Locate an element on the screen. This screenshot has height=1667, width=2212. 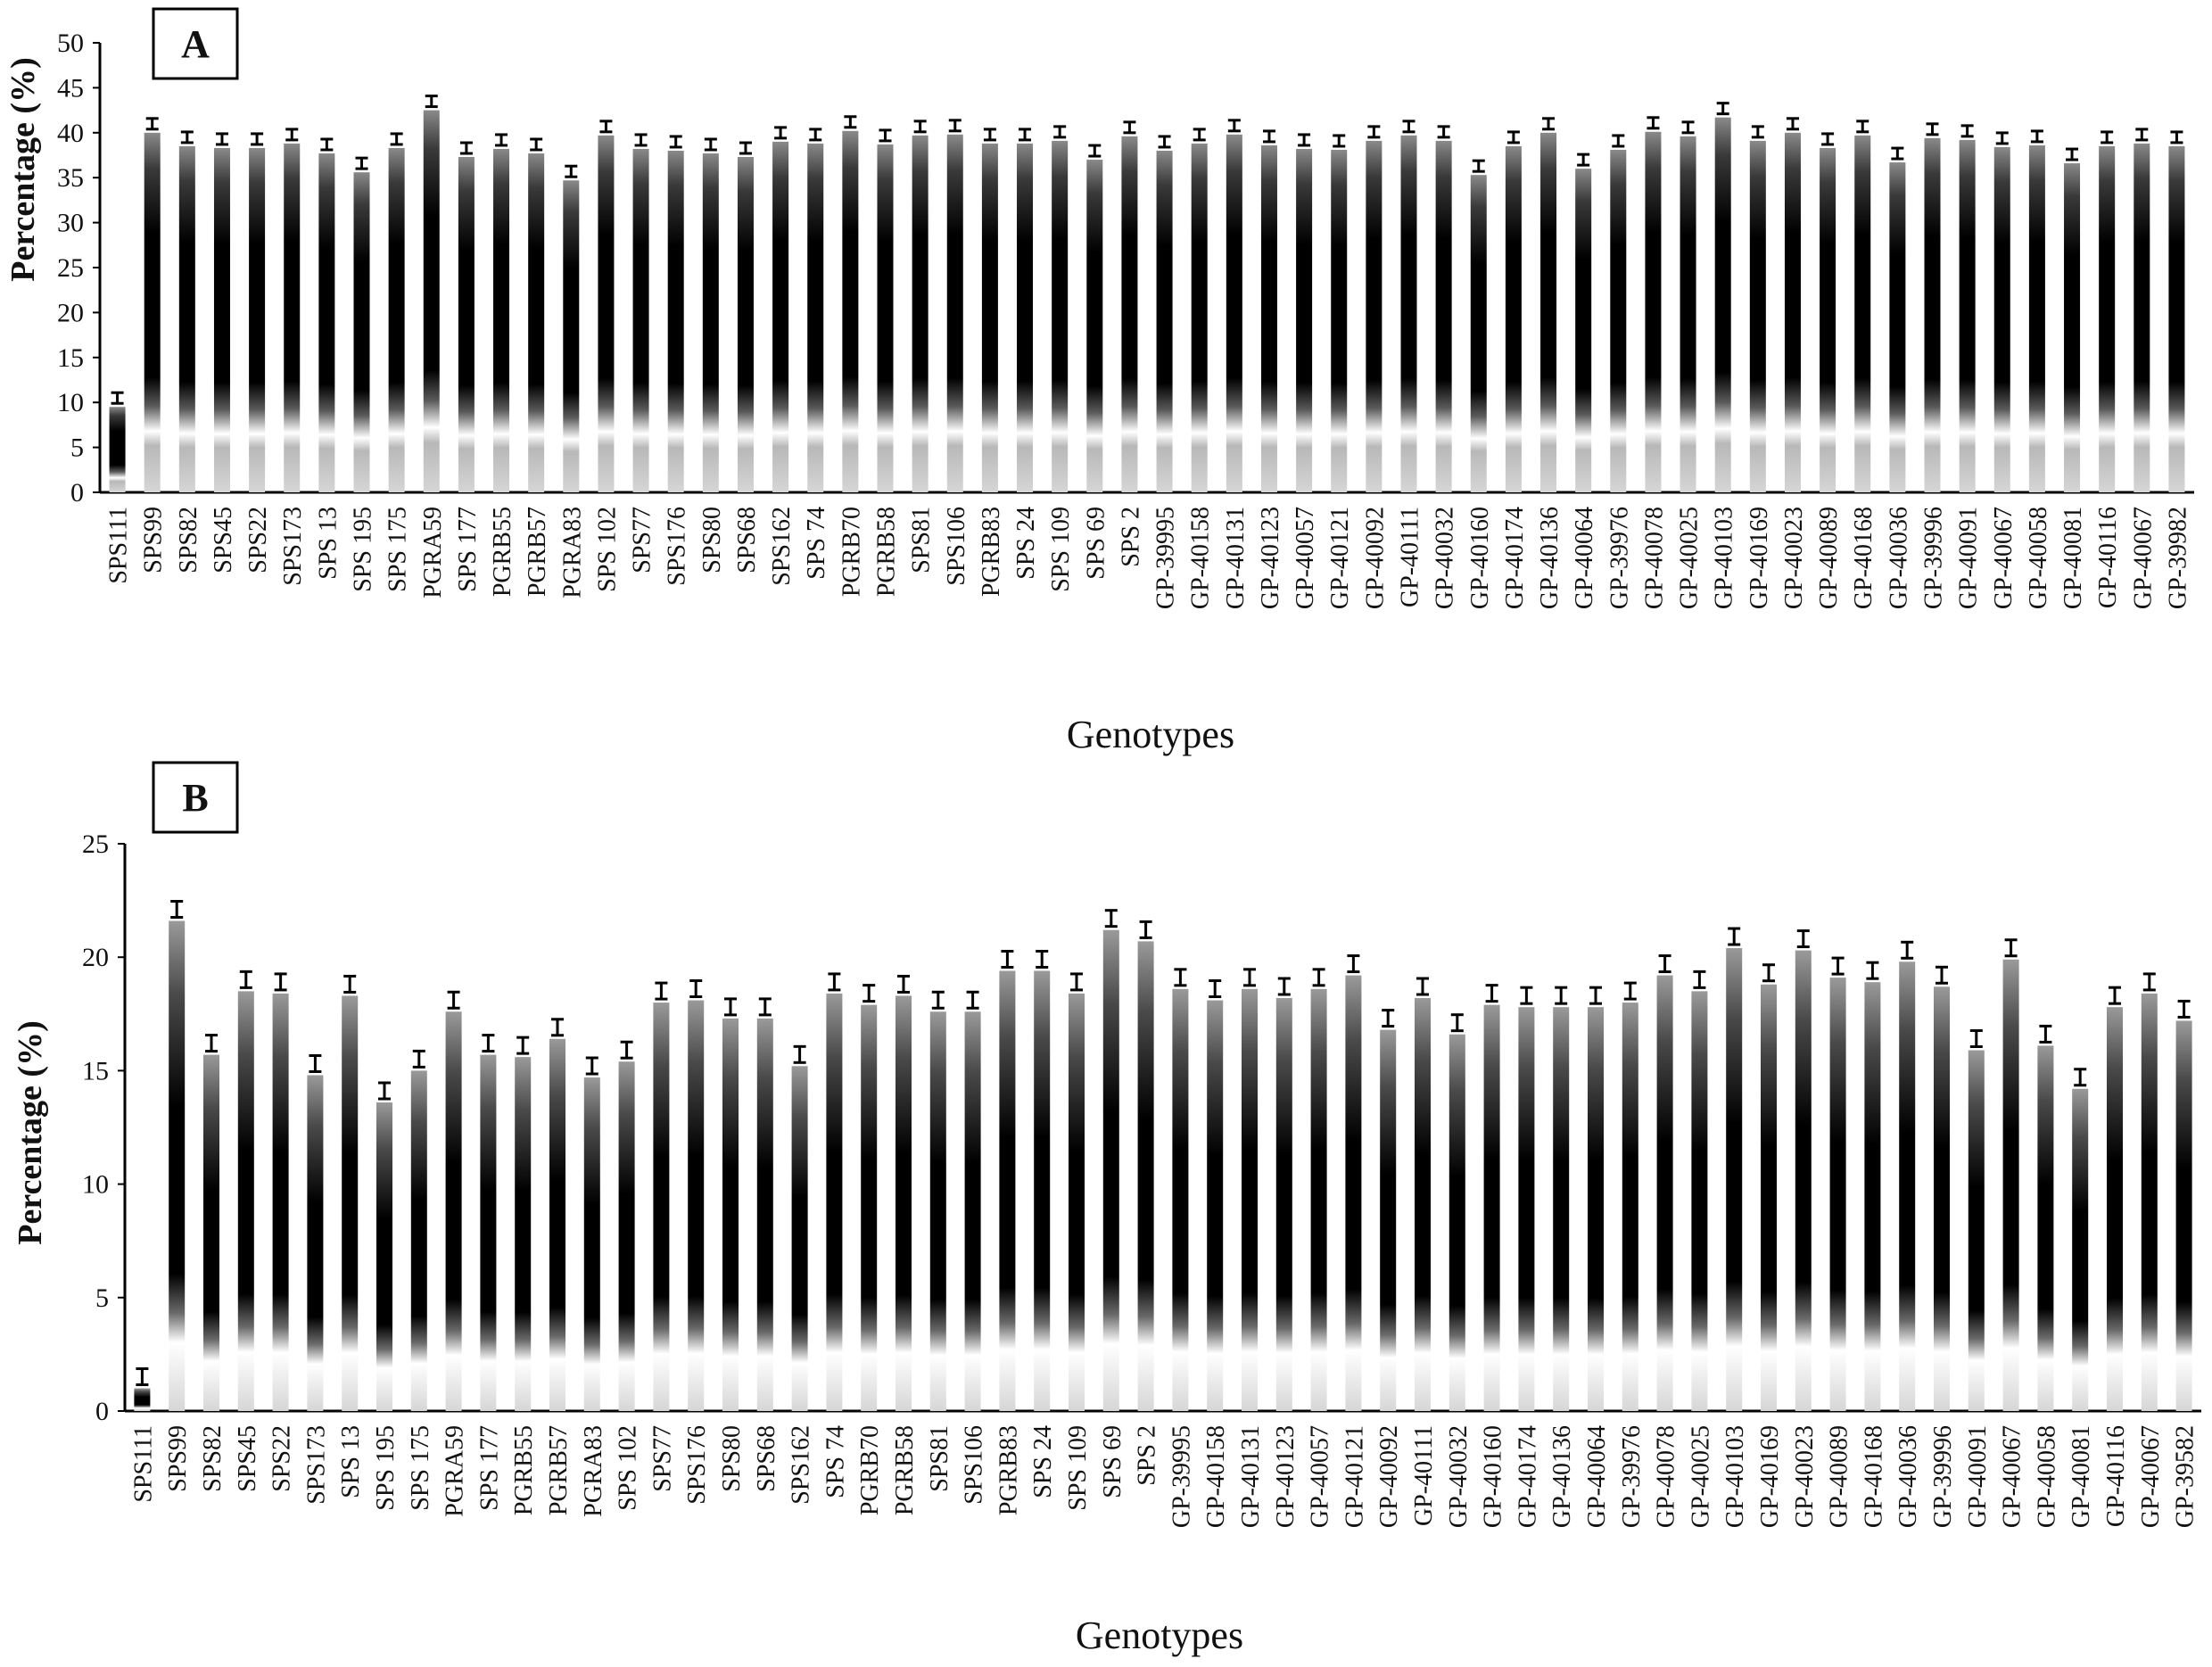
x-category-label: SPS 175 is located at coordinates (398, 549).